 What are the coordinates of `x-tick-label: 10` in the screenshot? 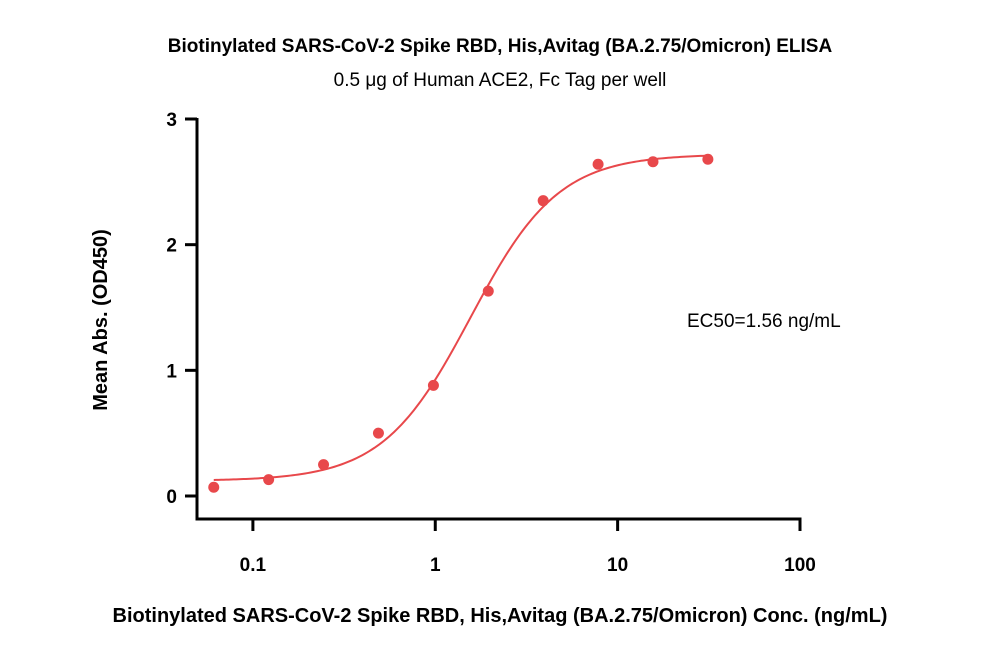 It's located at (617, 565).